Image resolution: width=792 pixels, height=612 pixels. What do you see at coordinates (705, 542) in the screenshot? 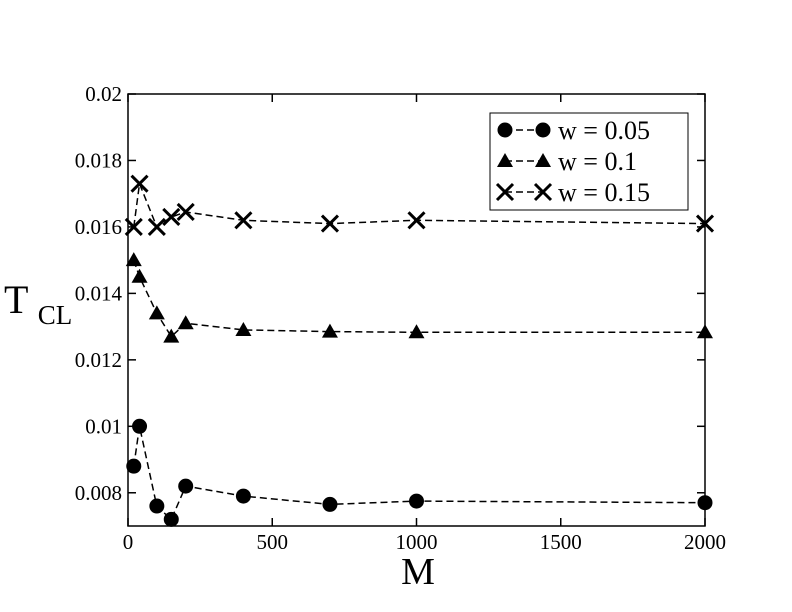
I see `x-tick-label: 2000` at bounding box center [705, 542].